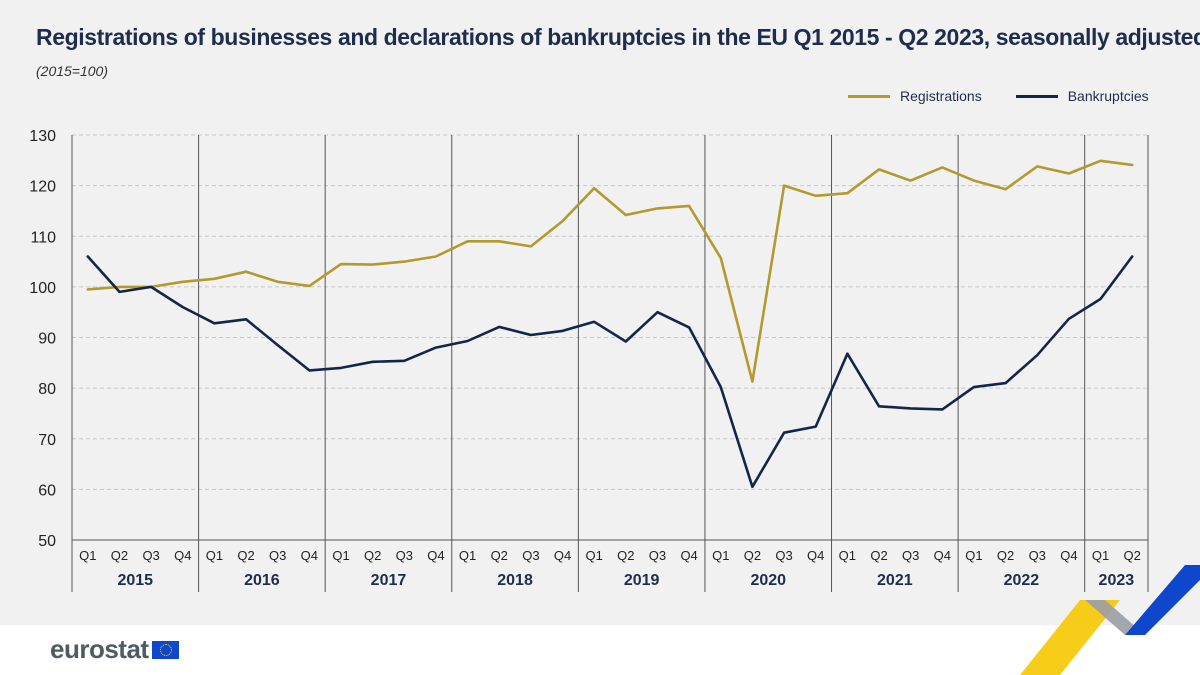 The width and height of the screenshot is (1200, 675). Describe the element at coordinates (389, 580) in the screenshot. I see `year-label-2017: 2017` at that location.